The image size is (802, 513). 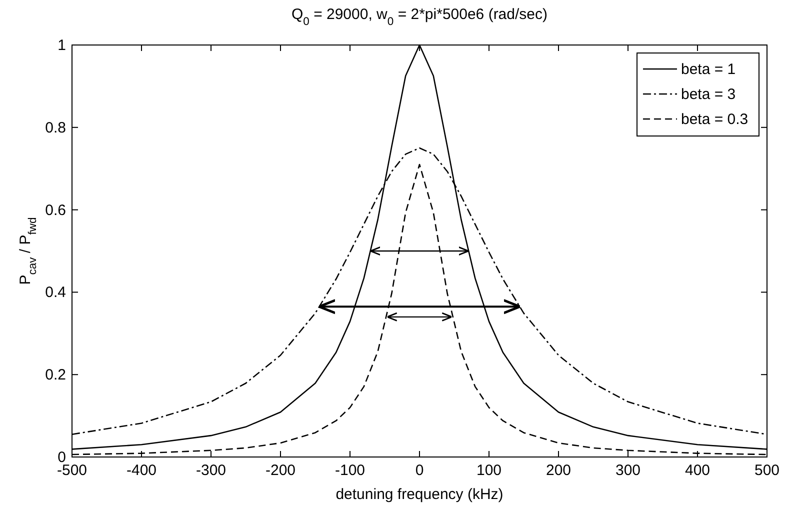 I want to click on x-tick-label: 100, so click(x=489, y=470).